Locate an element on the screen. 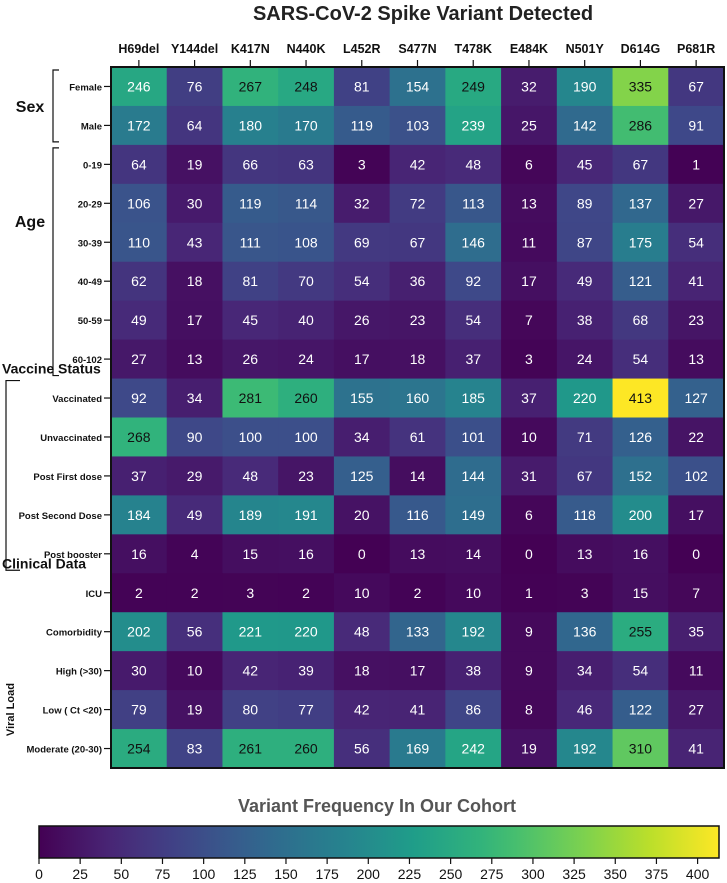  cell-value-label: 160 is located at coordinates (418, 398).